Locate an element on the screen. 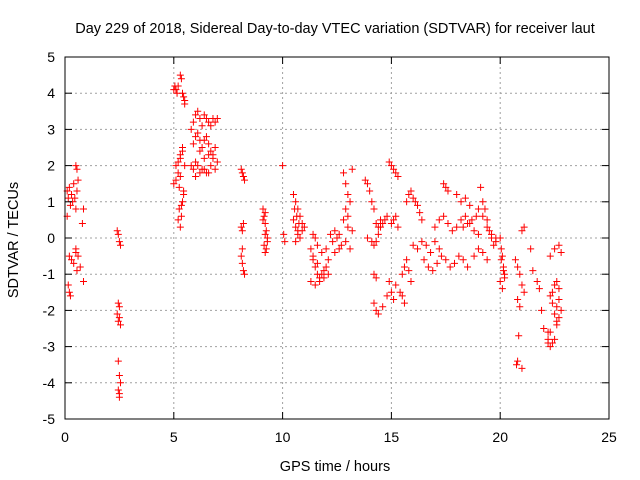 The image size is (640, 480). y-tick-label: -1 is located at coordinates (49, 274).